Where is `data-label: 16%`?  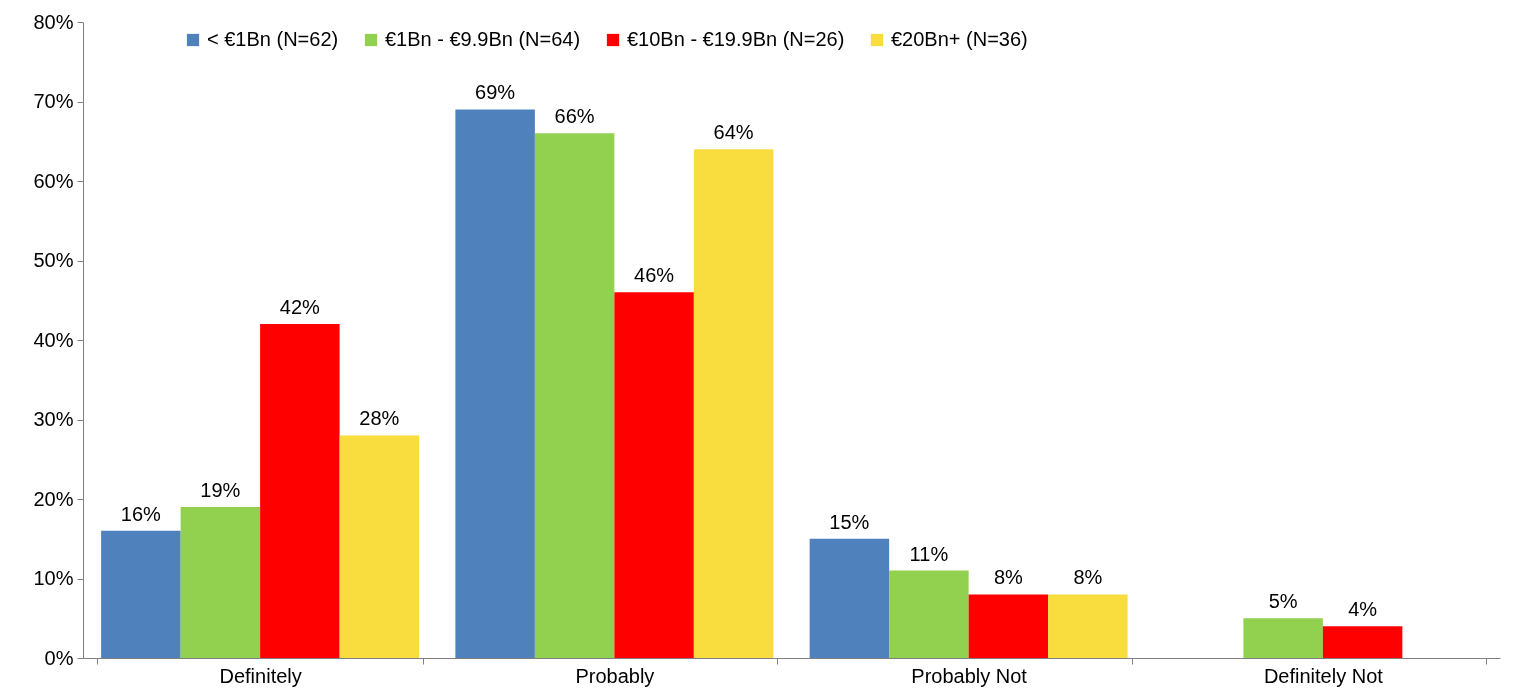 data-label: 16% is located at coordinates (141, 513).